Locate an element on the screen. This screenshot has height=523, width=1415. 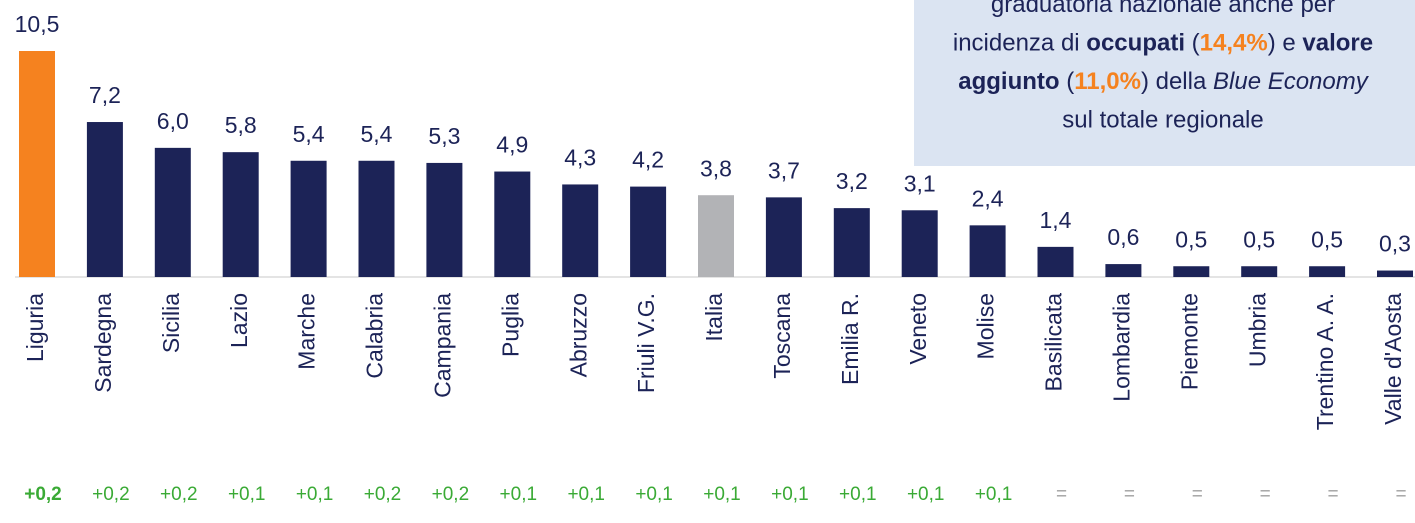
annotation-text: occupati is located at coordinates (1135, 43).